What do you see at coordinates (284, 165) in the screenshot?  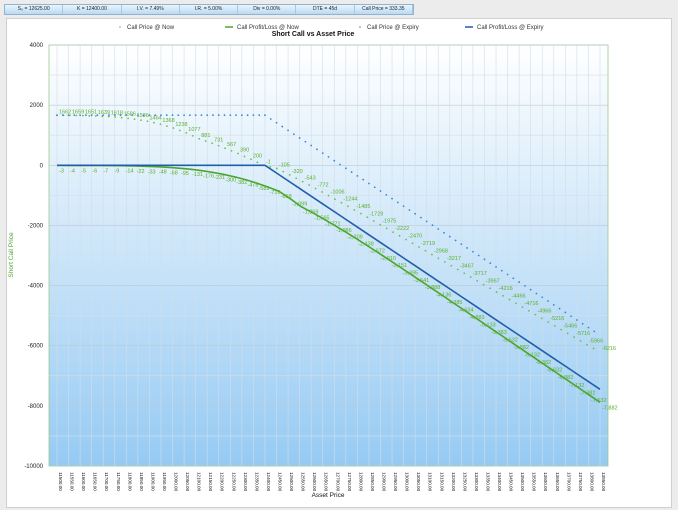 I see `data-label: -105` at bounding box center [284, 165].